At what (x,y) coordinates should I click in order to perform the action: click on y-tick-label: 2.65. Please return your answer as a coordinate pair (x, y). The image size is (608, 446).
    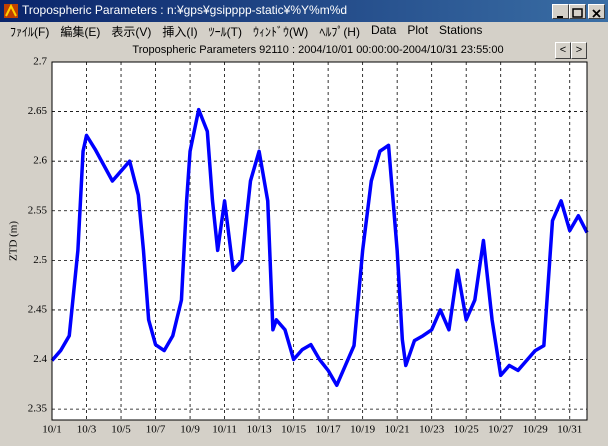
    Looking at the image, I should click on (38, 111).